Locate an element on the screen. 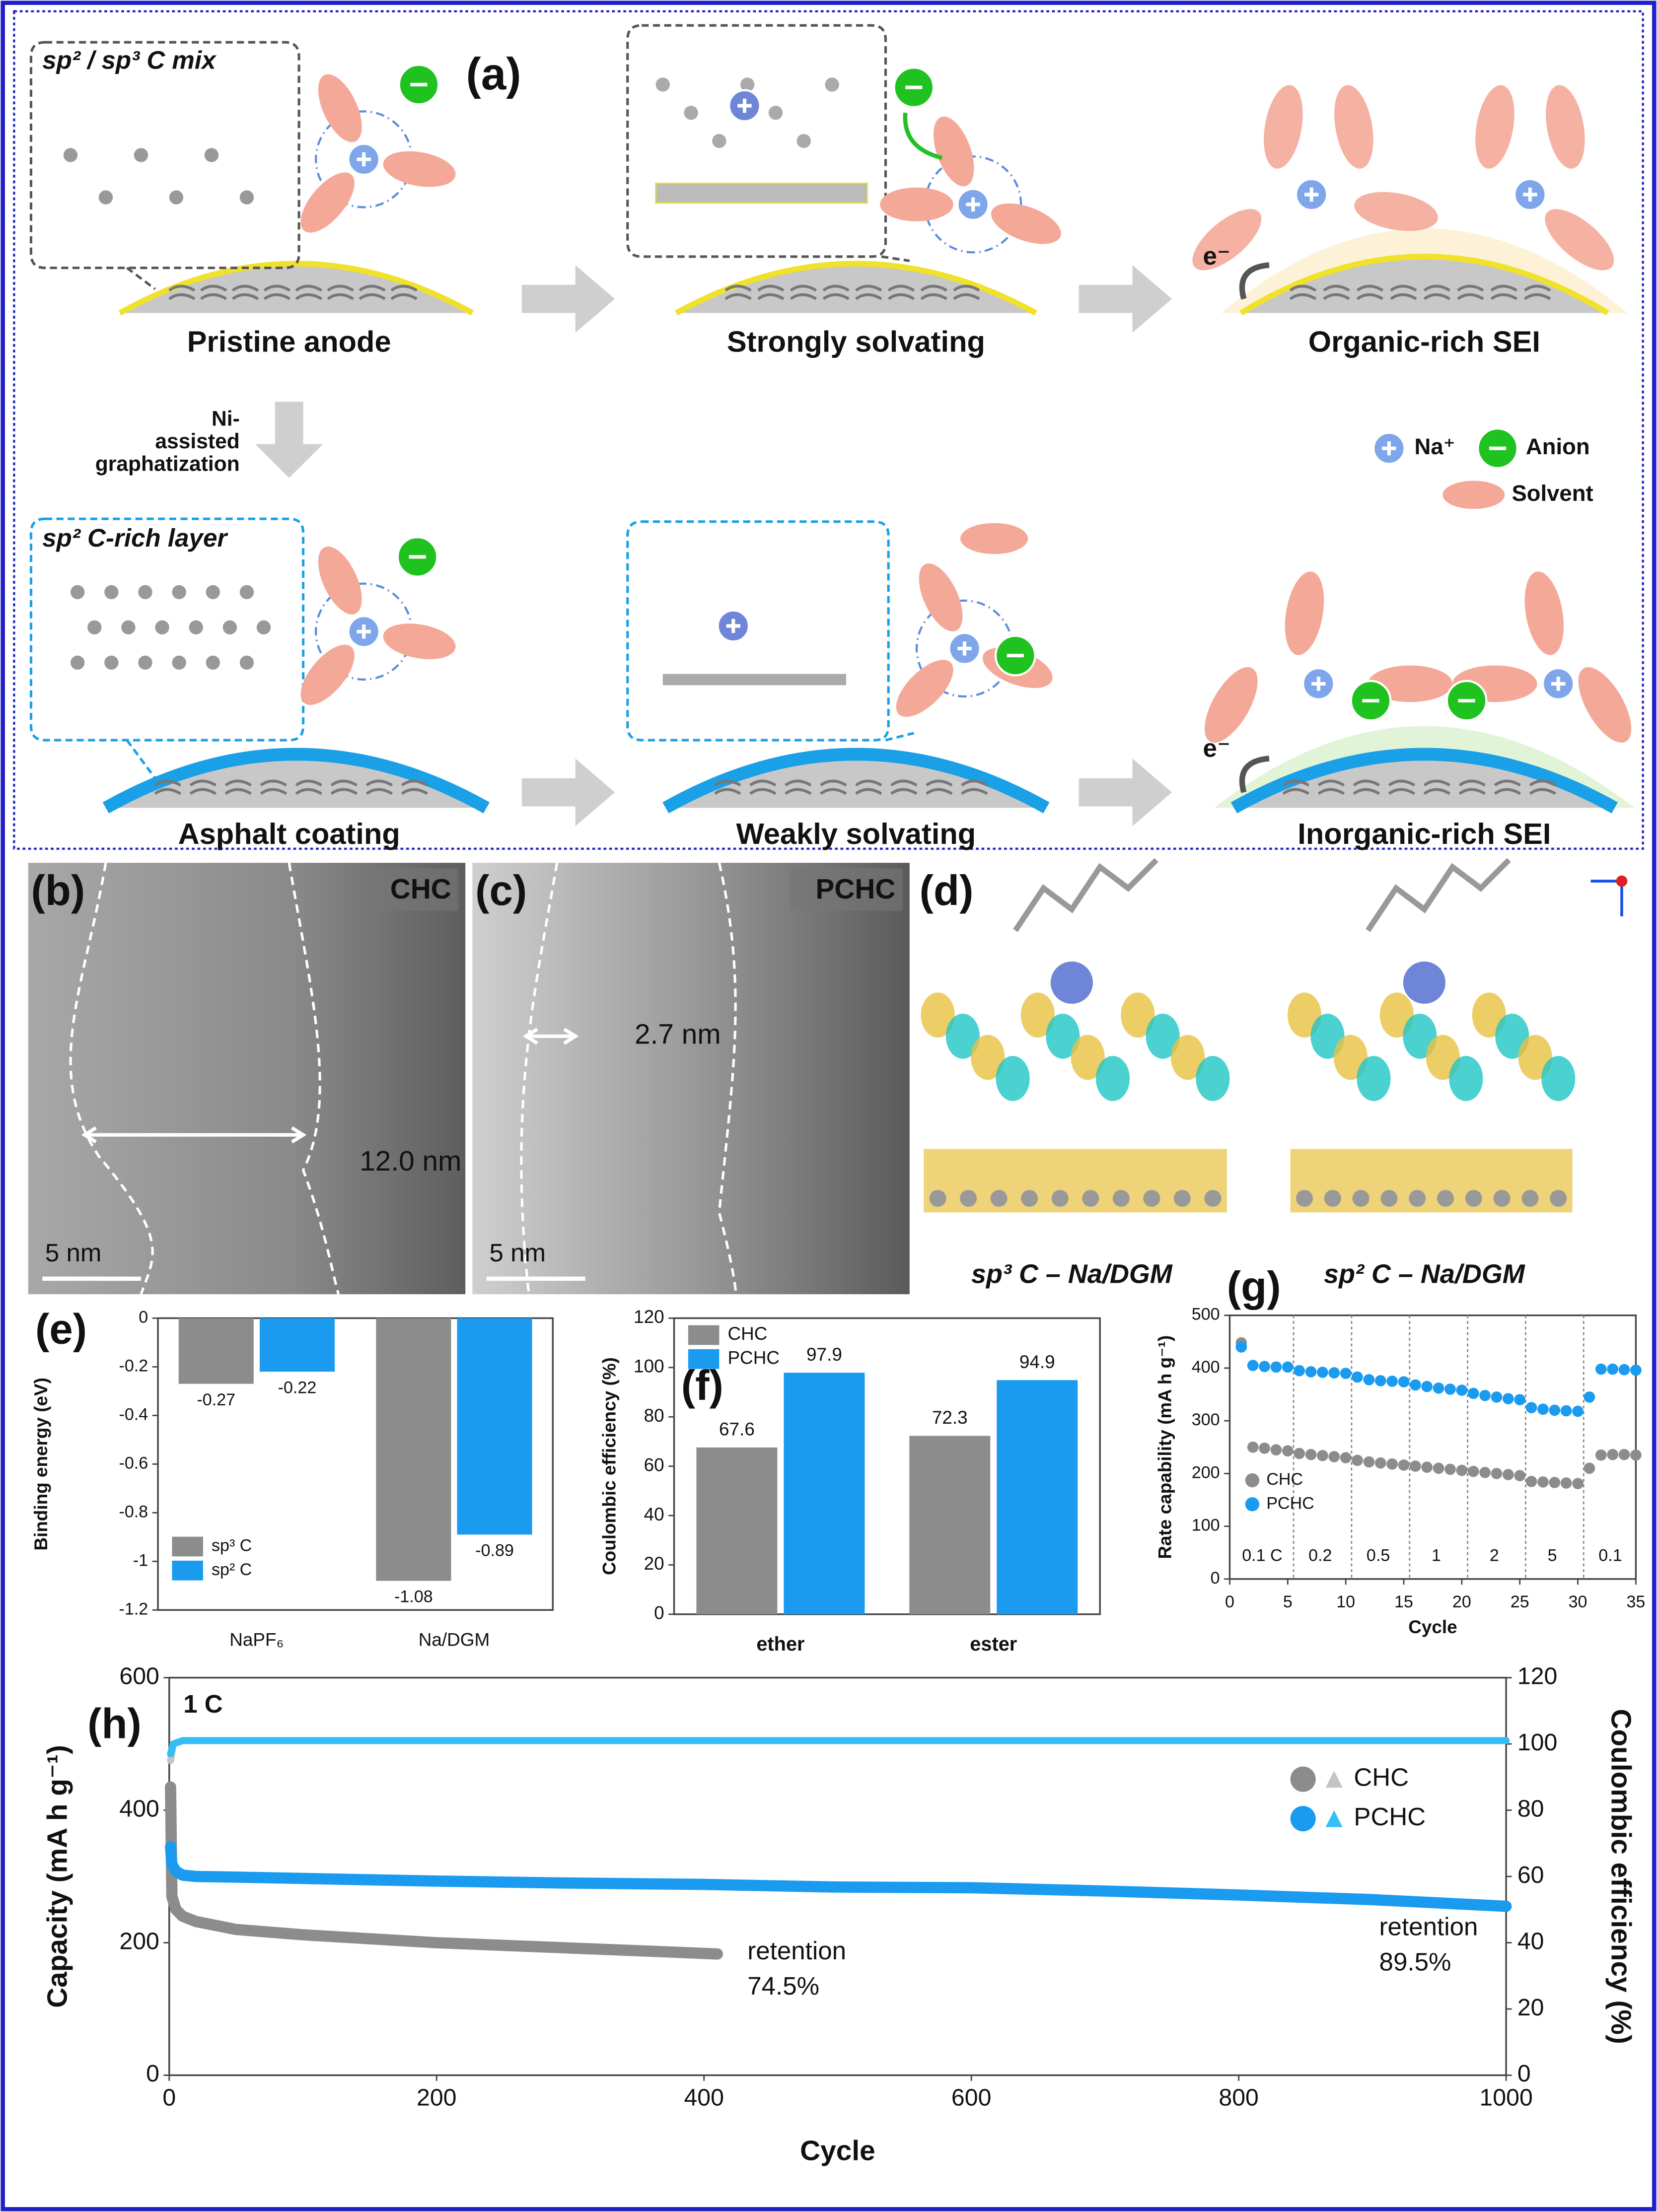 The height and width of the screenshot is (2212, 1657). panel-label: (c) is located at coordinates (501, 890).